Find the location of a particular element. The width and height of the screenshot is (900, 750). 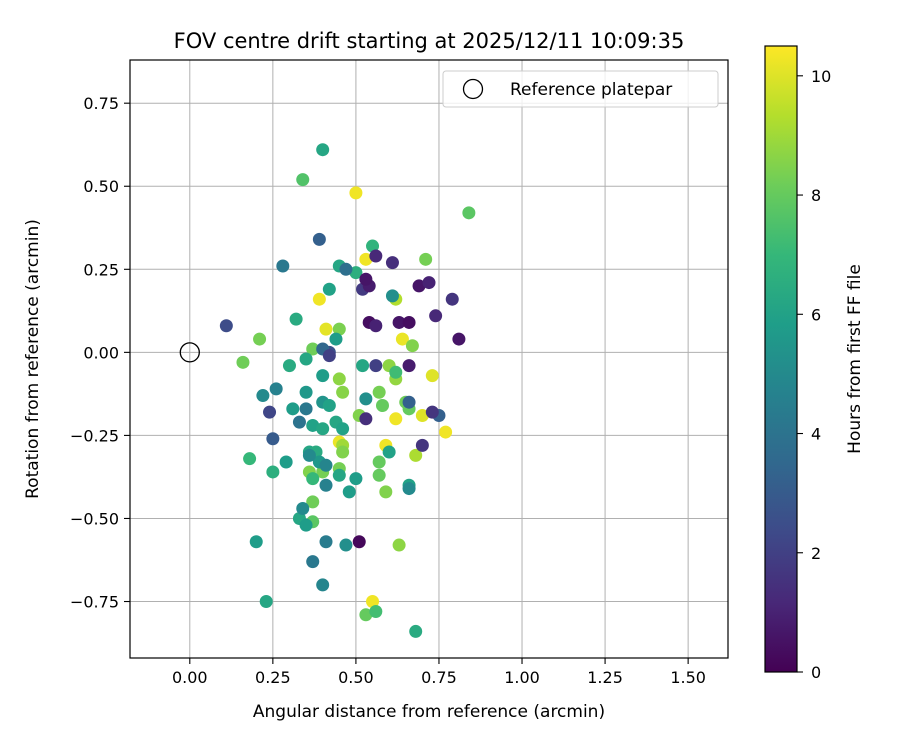

colorbar-tick-label: 2 is located at coordinates (816, 553).